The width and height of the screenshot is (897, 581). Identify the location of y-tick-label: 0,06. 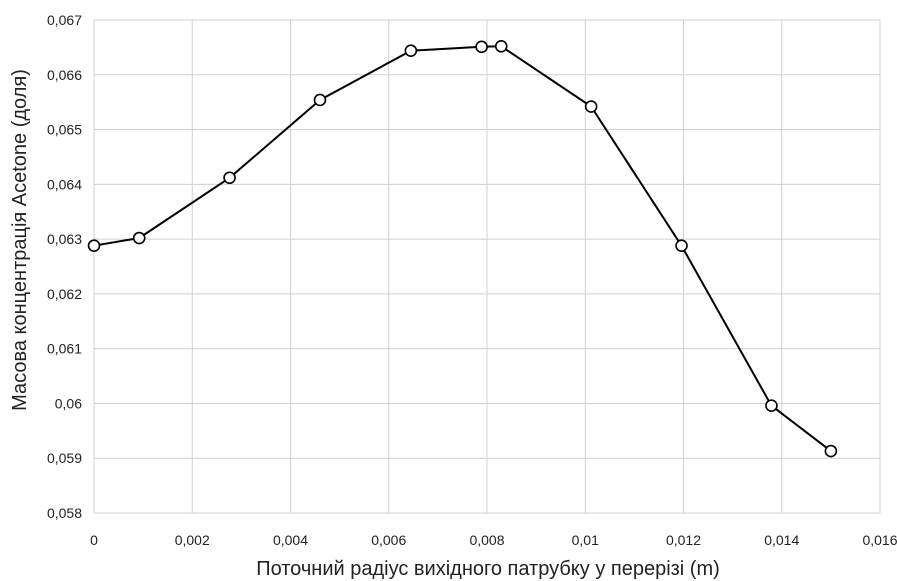
(68, 403).